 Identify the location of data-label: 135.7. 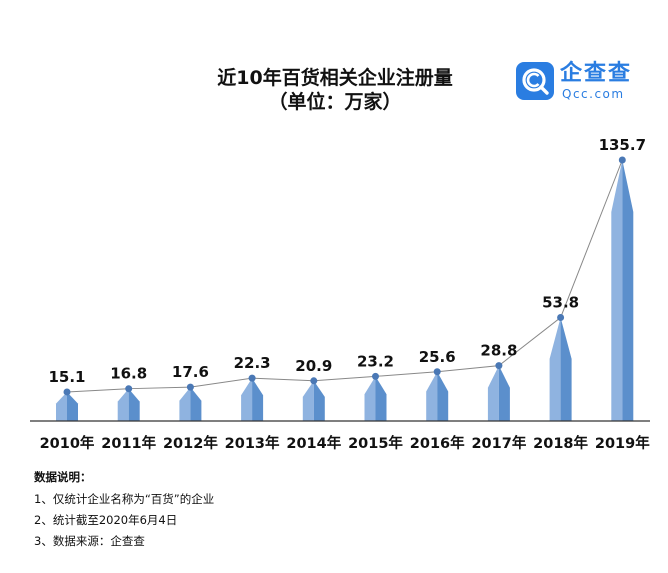
(622, 145).